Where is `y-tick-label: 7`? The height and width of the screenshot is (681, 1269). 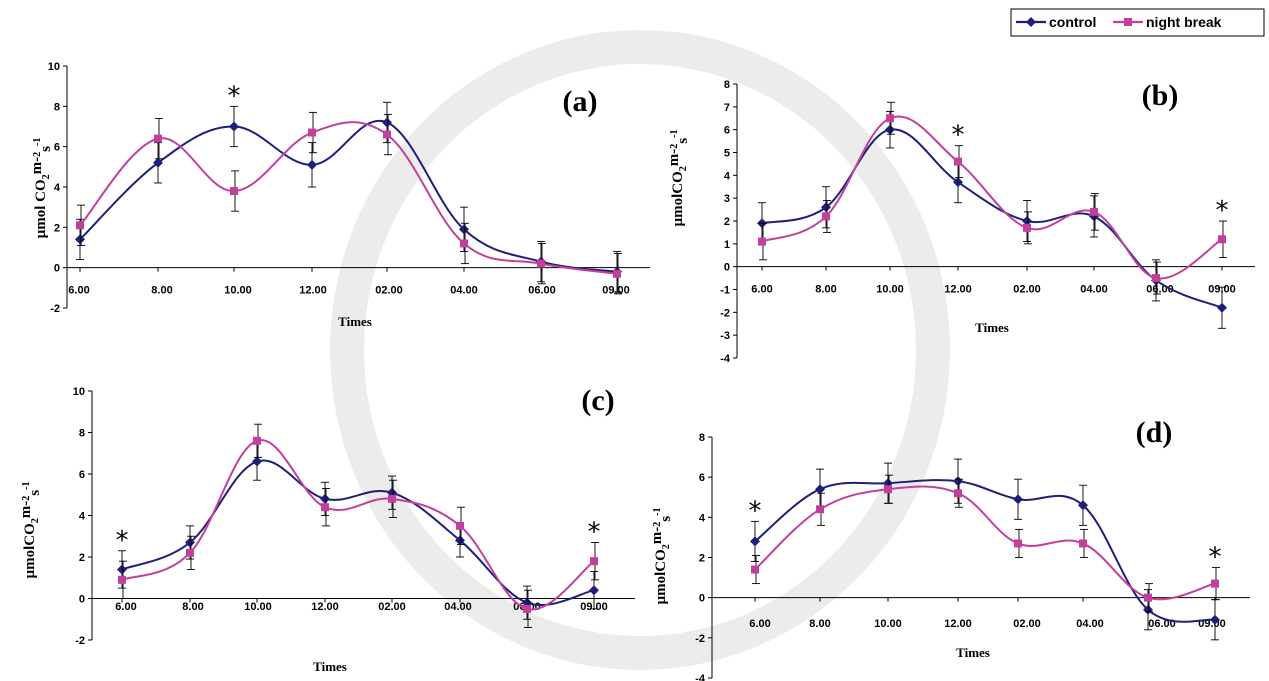 y-tick-label: 7 is located at coordinates (727, 108).